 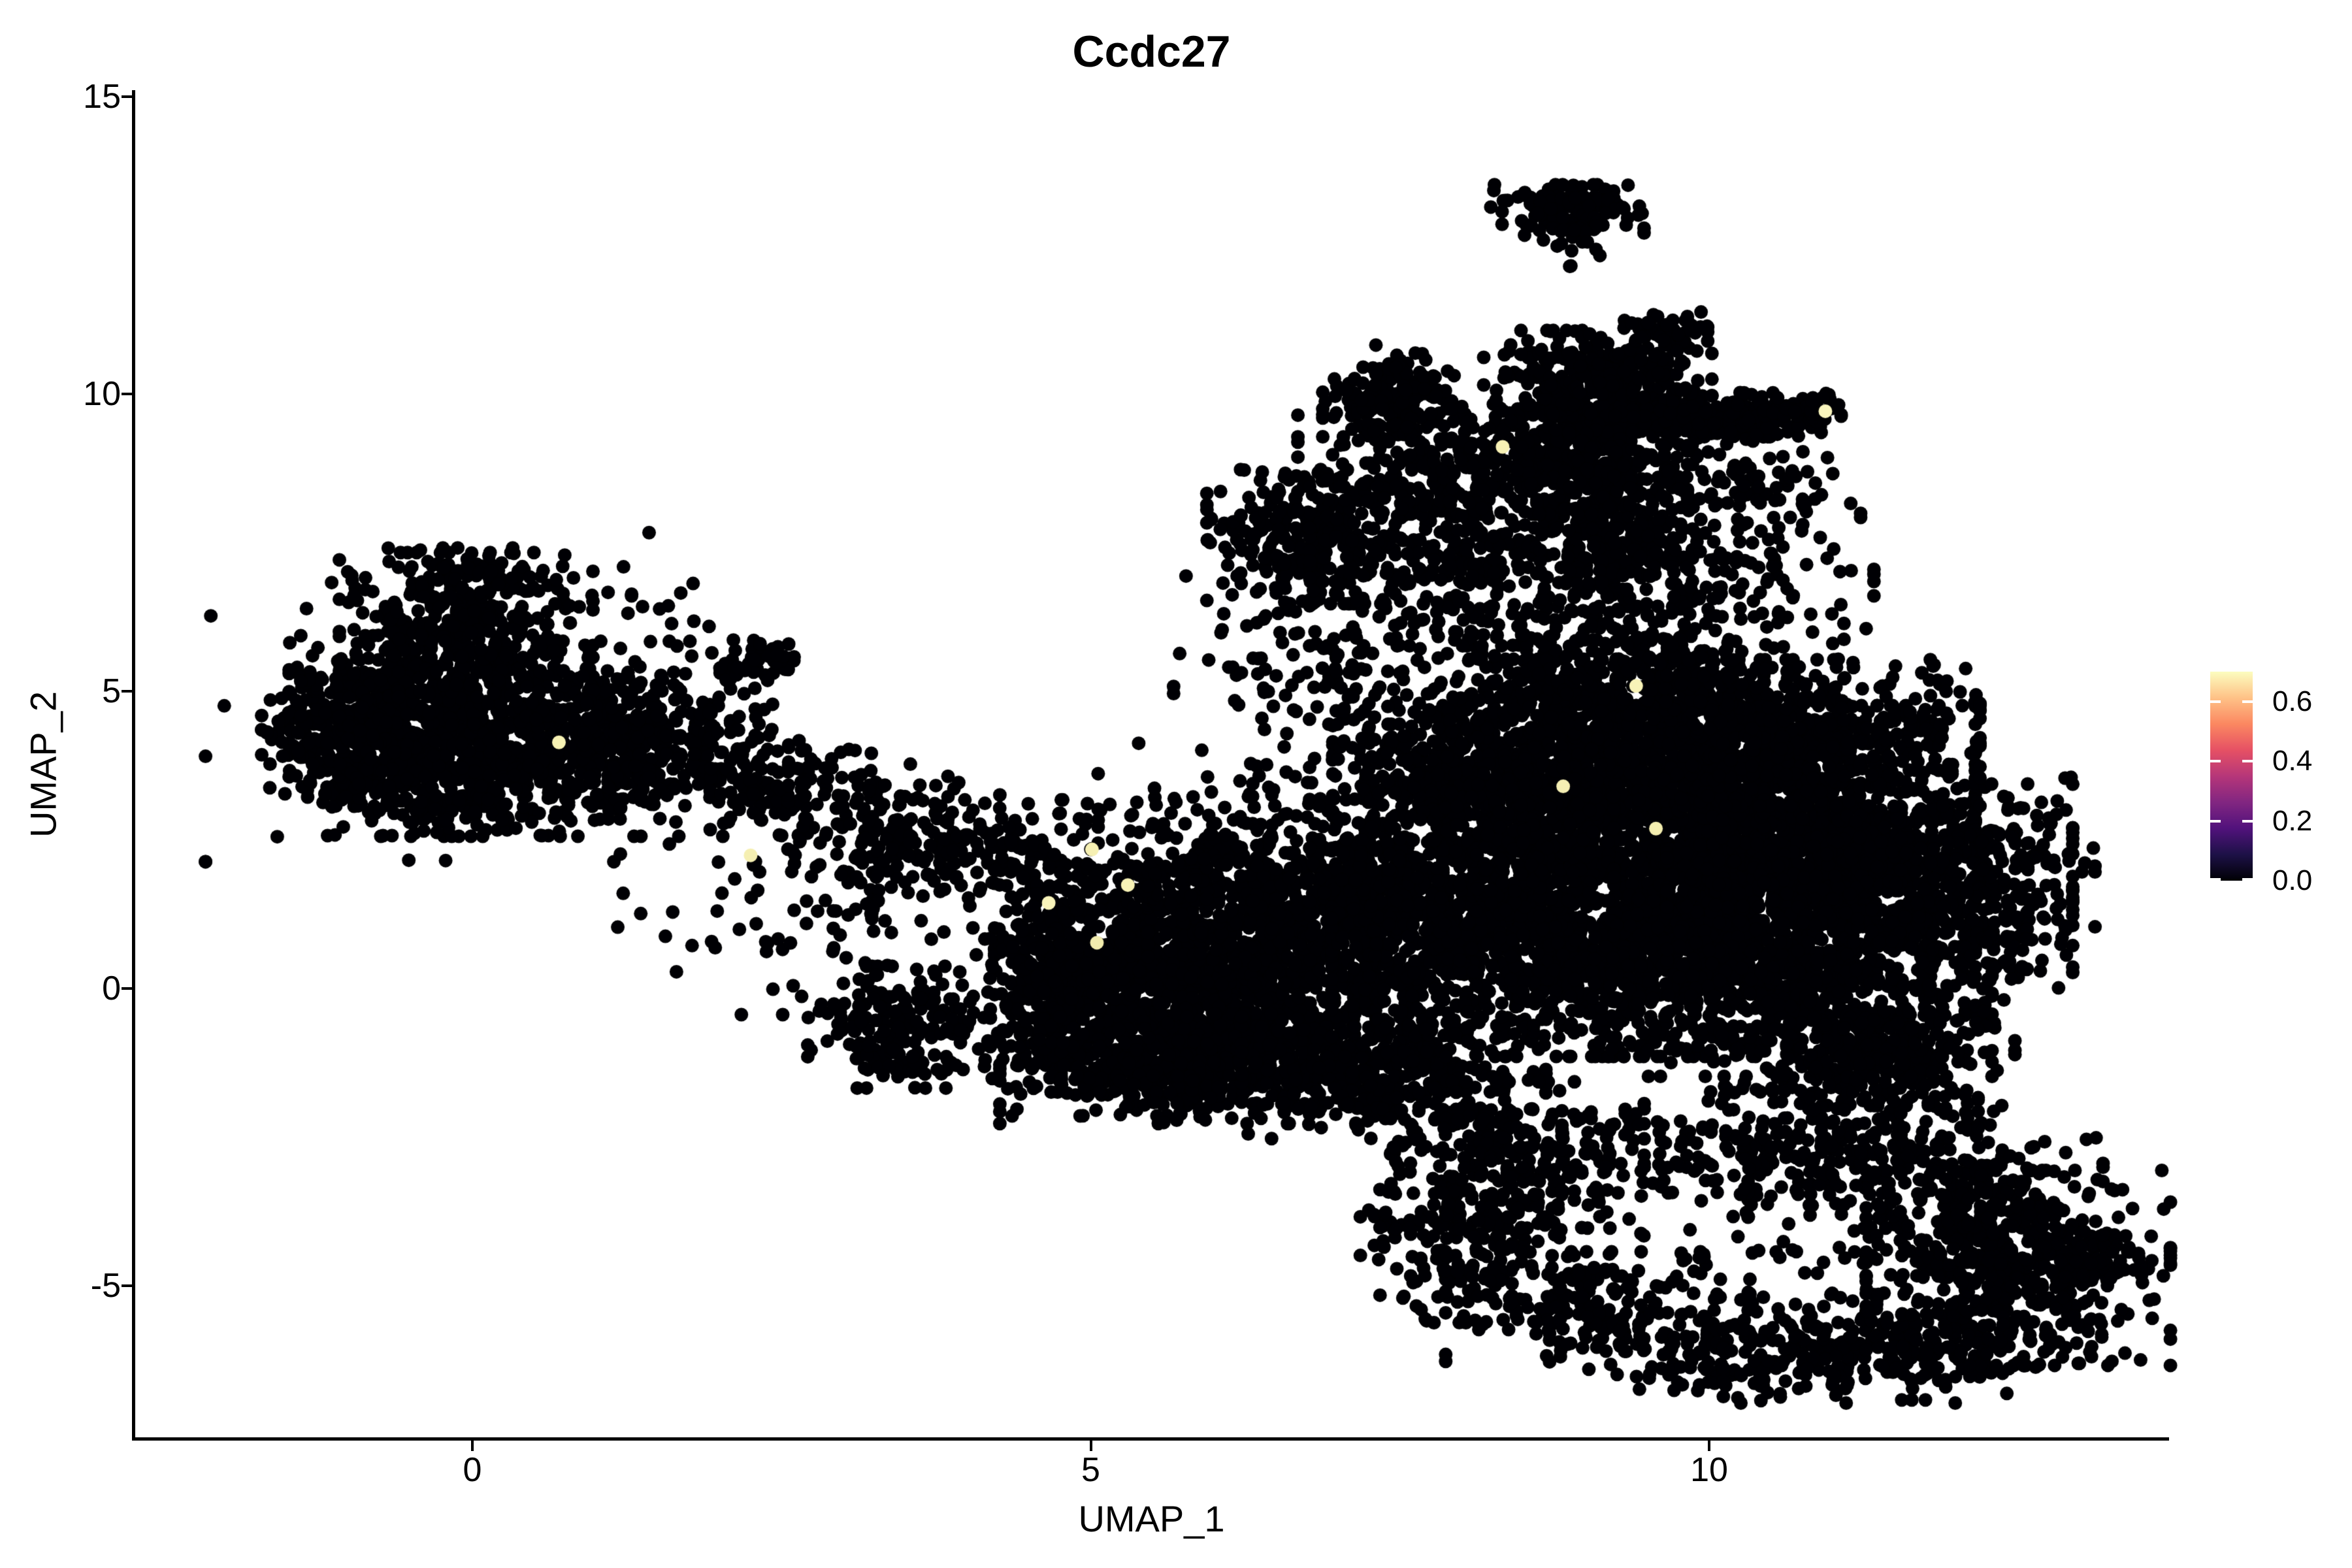 What do you see at coordinates (472, 1470) in the screenshot?
I see `x-tick-label: 0` at bounding box center [472, 1470].